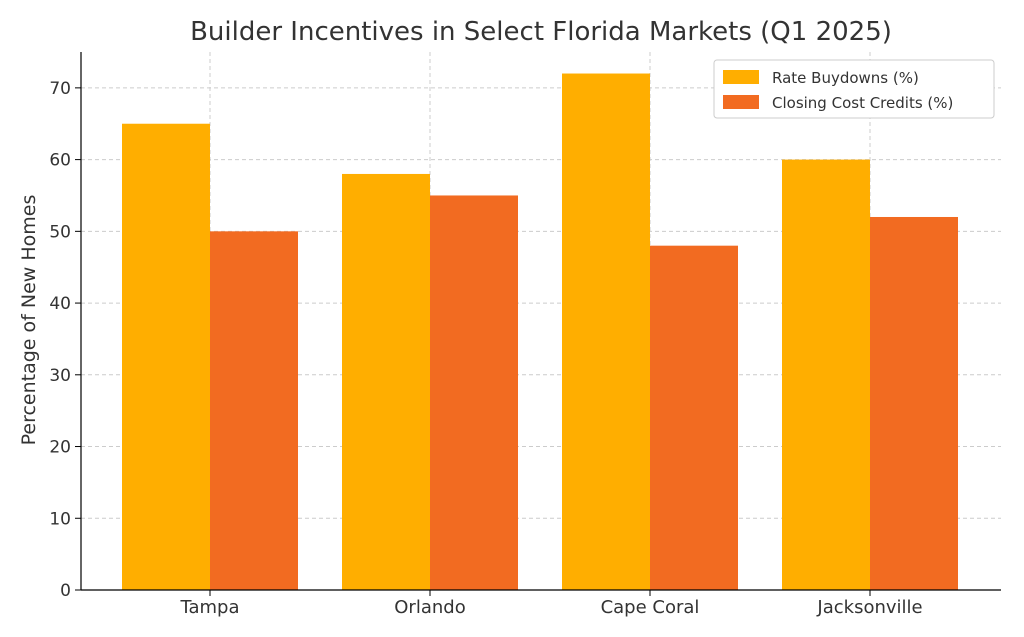  Describe the element at coordinates (60, 89) in the screenshot. I see `y-tick-label: 70` at that location.